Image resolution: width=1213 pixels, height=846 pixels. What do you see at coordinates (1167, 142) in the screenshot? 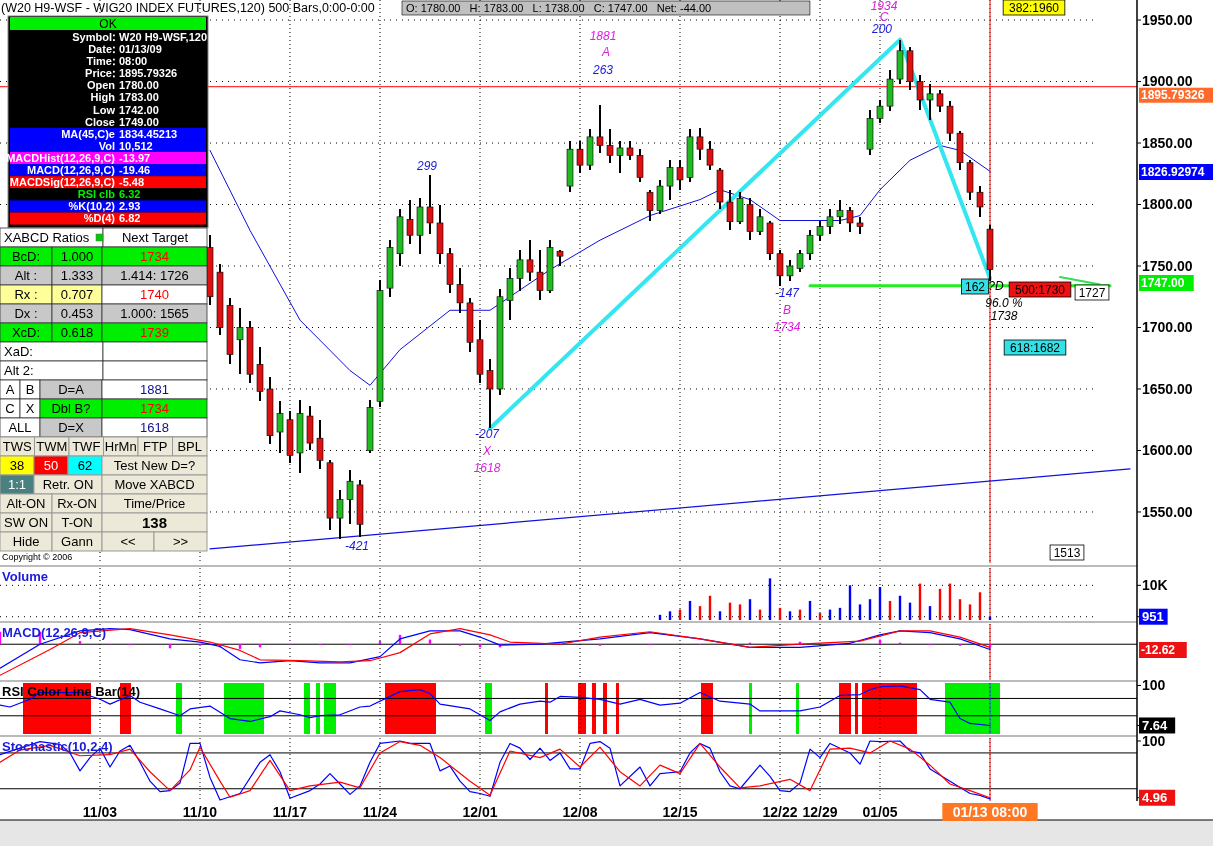
I see `y-tick-label: 1850.00` at bounding box center [1167, 142].